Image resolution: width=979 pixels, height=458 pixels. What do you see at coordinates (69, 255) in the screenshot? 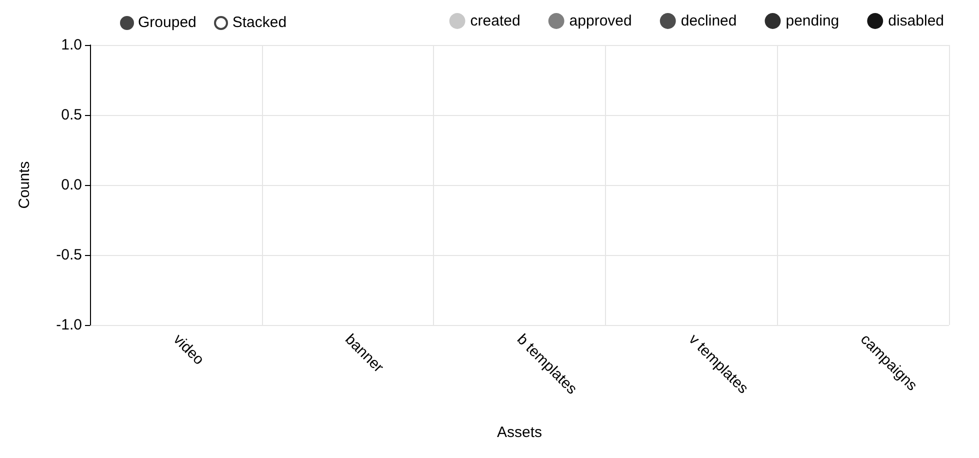
I see `y-tick-label: -0.5` at bounding box center [69, 255].